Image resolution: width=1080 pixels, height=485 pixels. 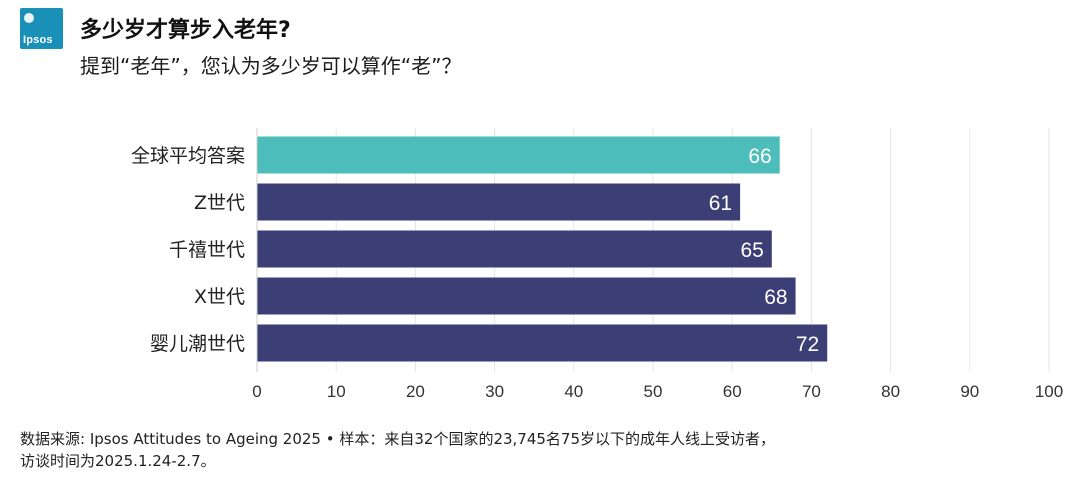 What do you see at coordinates (118, 461) in the screenshot?
I see `source-line-2: 访谈时间为2025.1.24-2.7。` at bounding box center [118, 461].